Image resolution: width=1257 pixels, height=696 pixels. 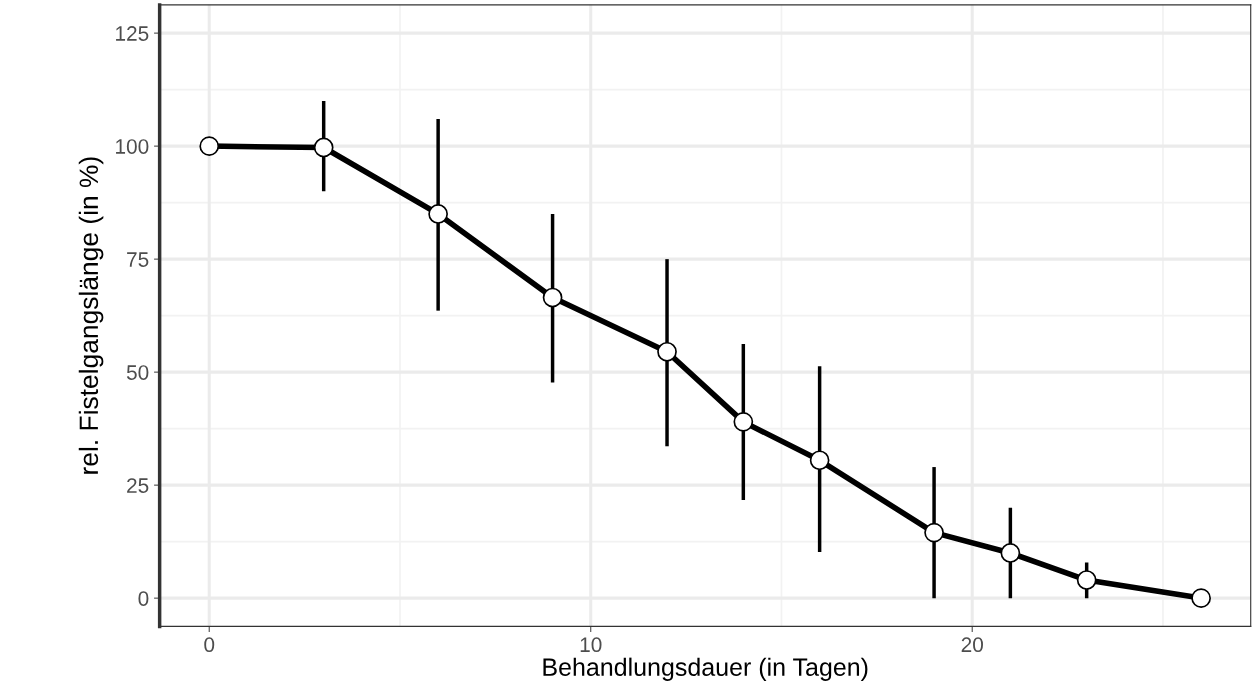 I want to click on y-tick-label: 50, so click(x=137, y=372).